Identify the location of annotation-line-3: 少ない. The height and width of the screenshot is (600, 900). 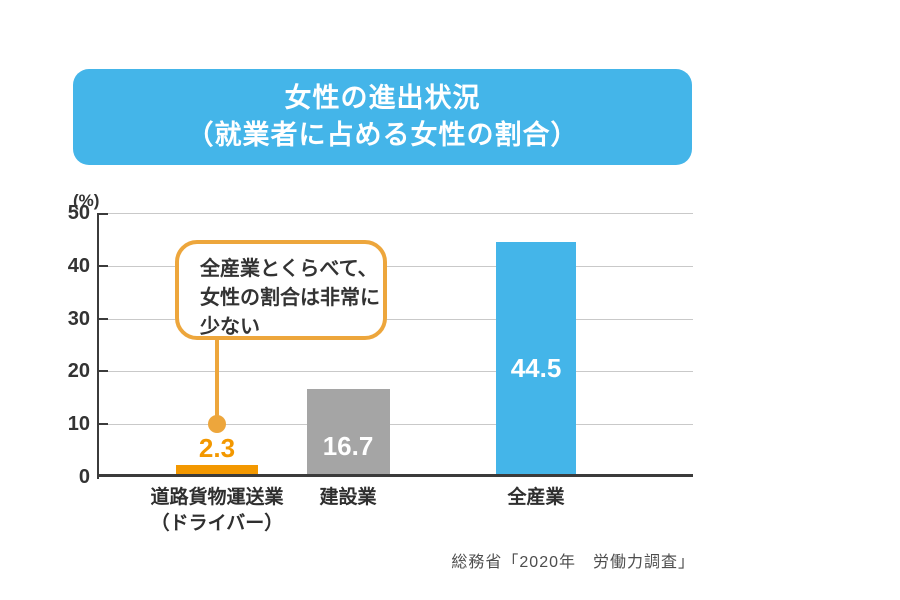
(230, 327).